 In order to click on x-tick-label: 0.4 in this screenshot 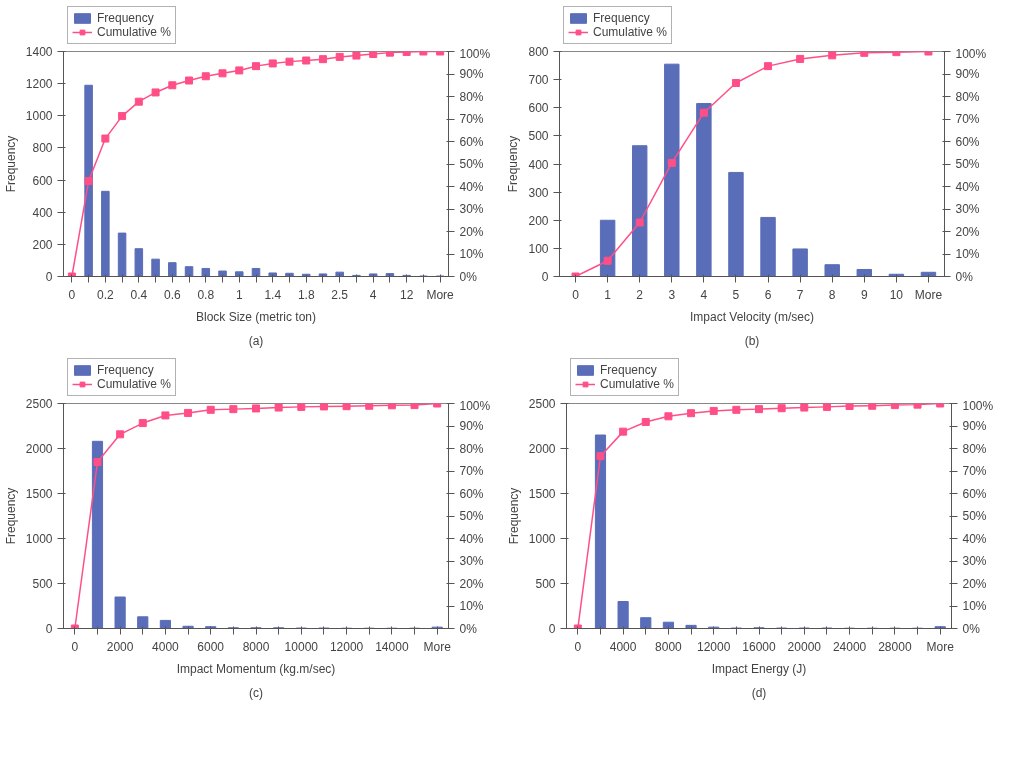, I will do `click(139, 294)`.